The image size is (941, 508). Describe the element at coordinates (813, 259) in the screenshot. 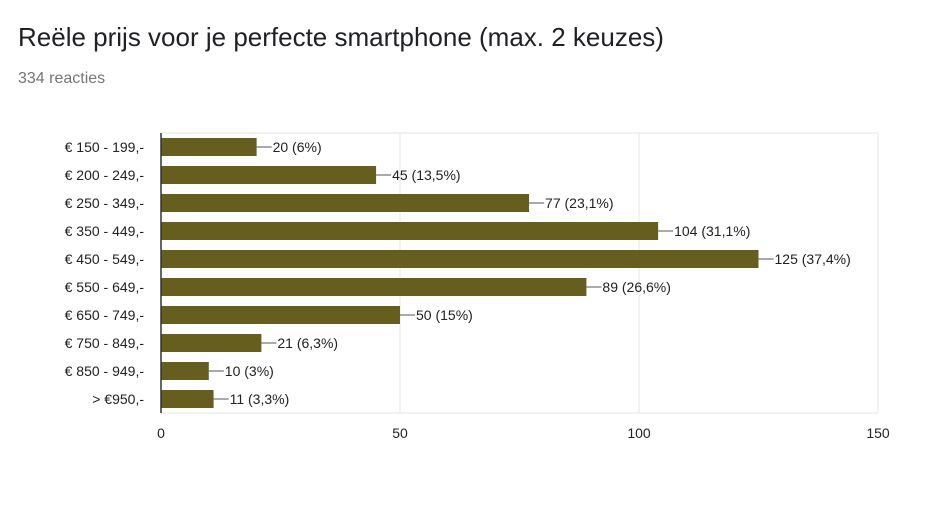

I see `data-label: 125 (37,4%)` at that location.